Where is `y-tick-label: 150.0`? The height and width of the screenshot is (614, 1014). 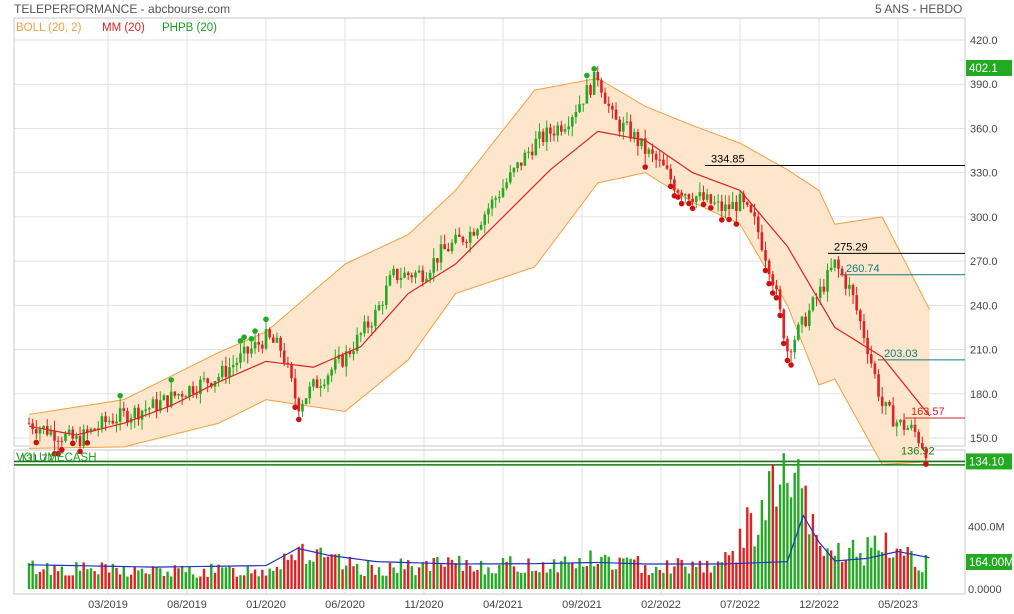 y-tick-label: 150.0 is located at coordinates (984, 439).